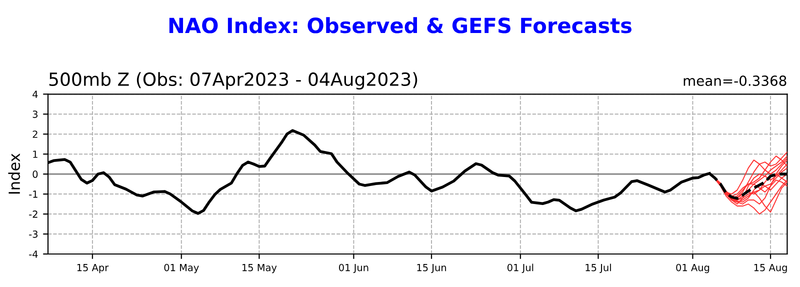 This screenshot has width=800, height=287. Describe the element at coordinates (33, 194) in the screenshot. I see `y-tick-label: -1` at that location.